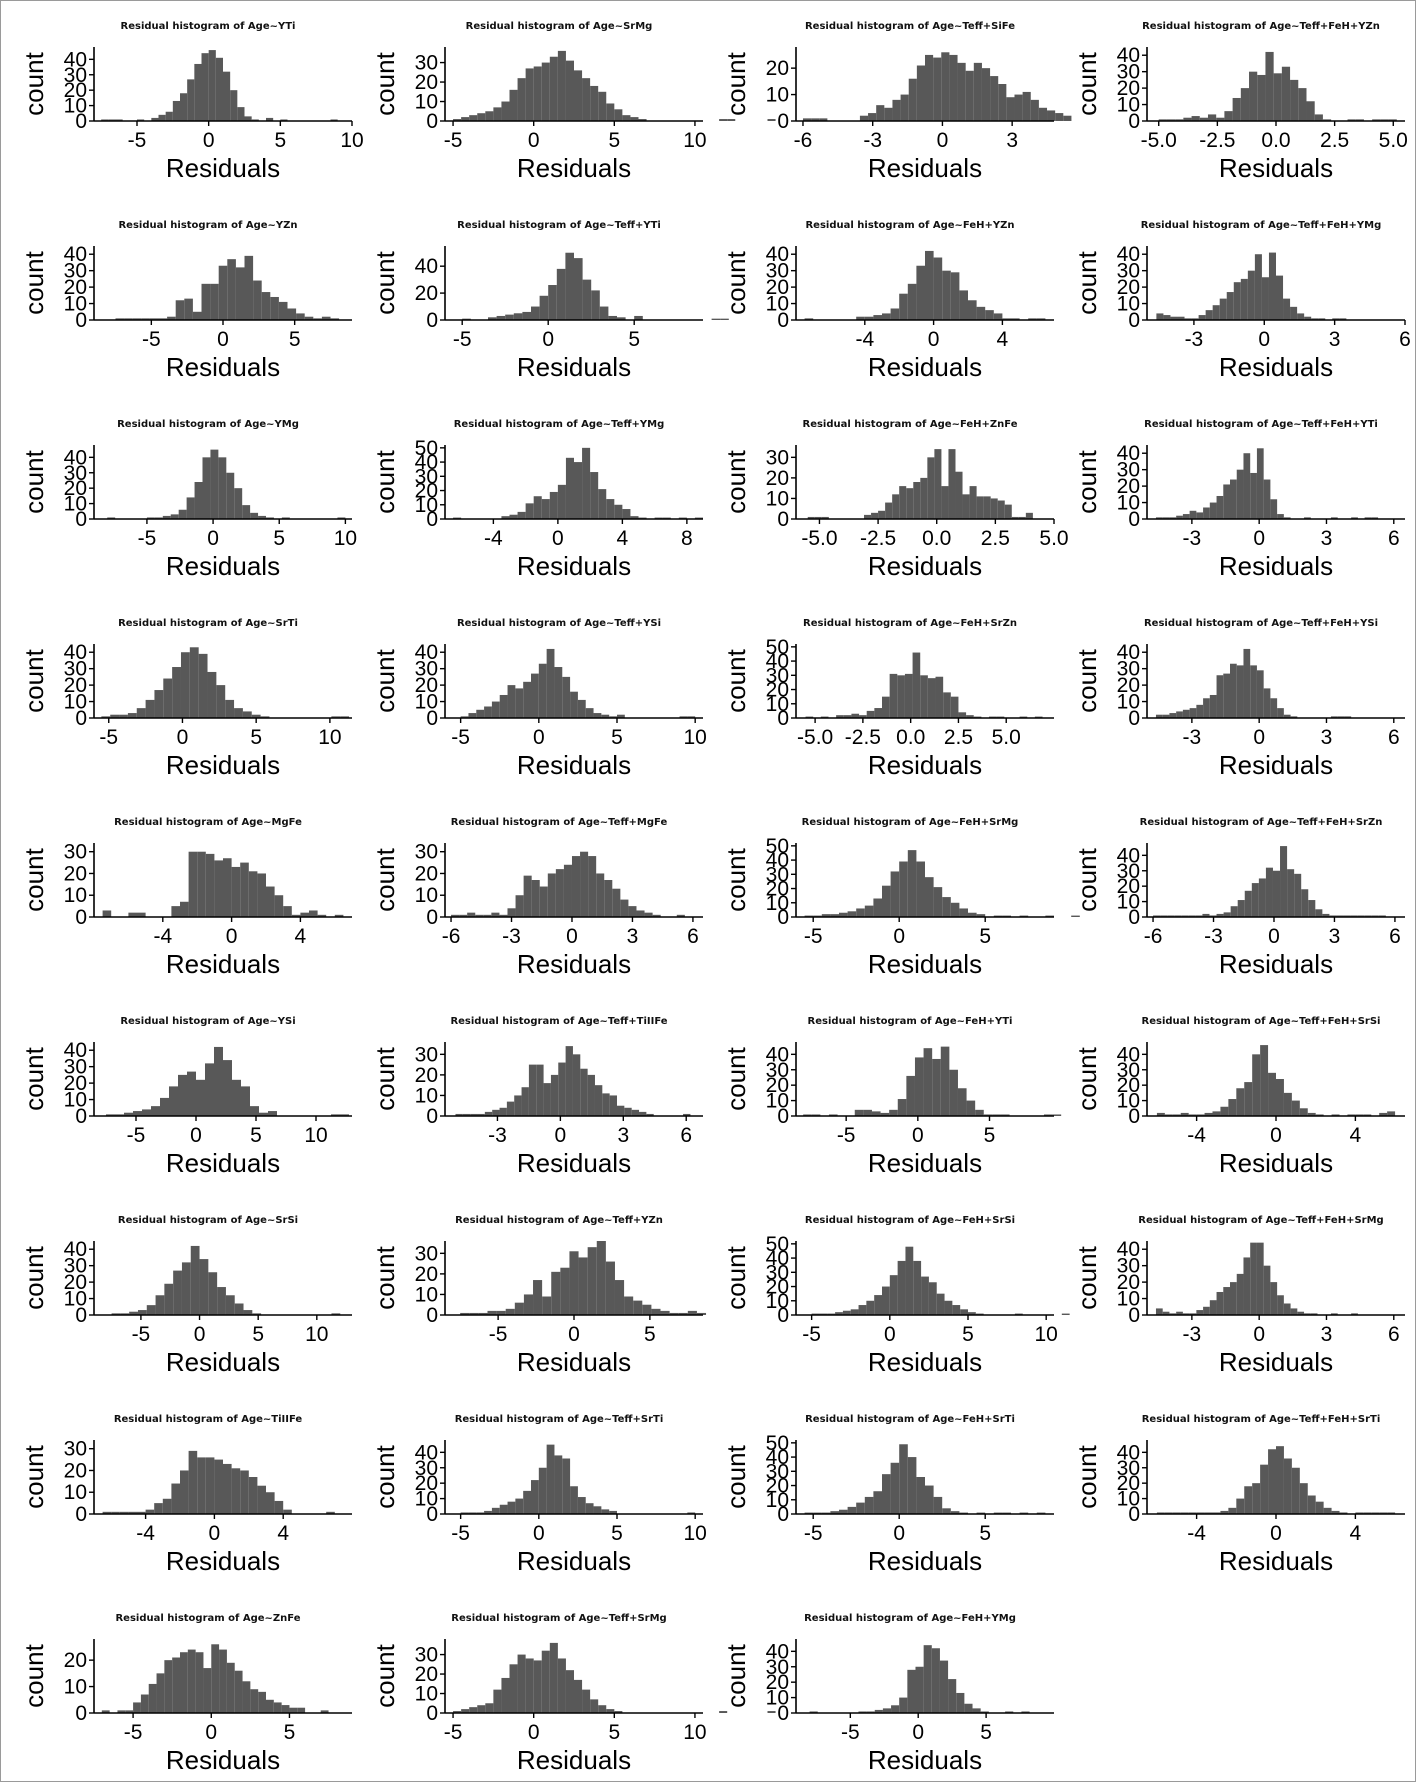  What do you see at coordinates (559, 623) in the screenshot?
I see `chart-title: Residual histogram of Age~Teff+YSi` at bounding box center [559, 623].